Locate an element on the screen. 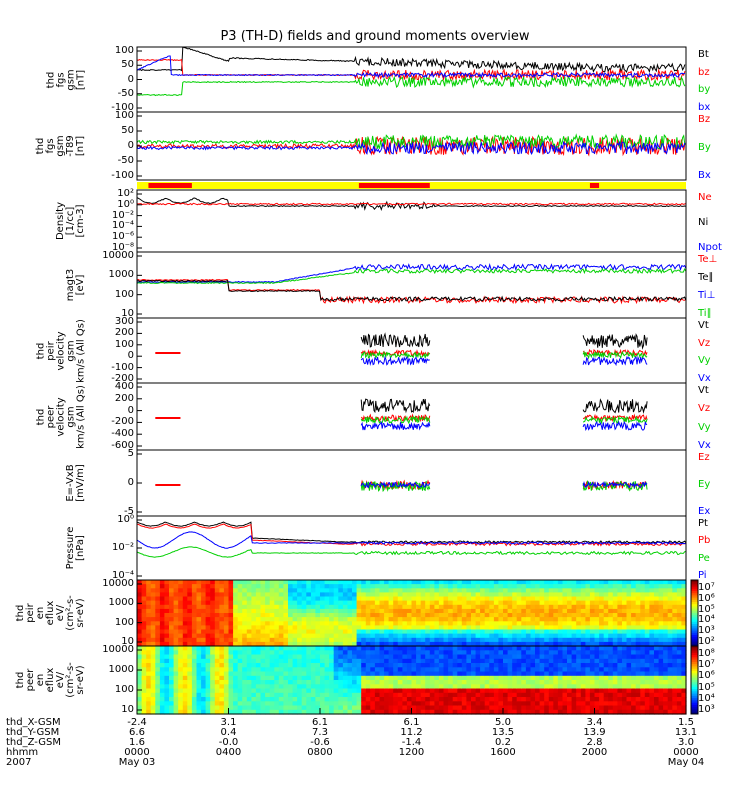 The height and width of the screenshot is (800, 750). x-row-label: thd_X-GSM is located at coordinates (33, 722).